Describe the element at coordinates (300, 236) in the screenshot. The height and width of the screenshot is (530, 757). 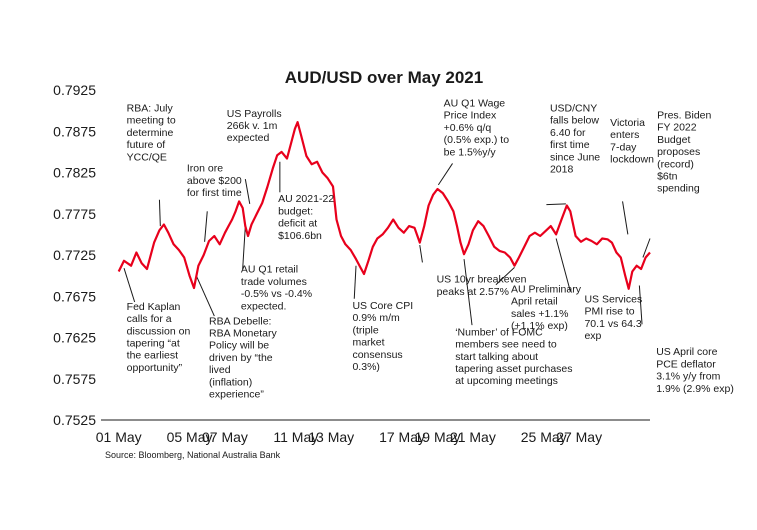
I see `annotation-line: $106.6bn` at that location.